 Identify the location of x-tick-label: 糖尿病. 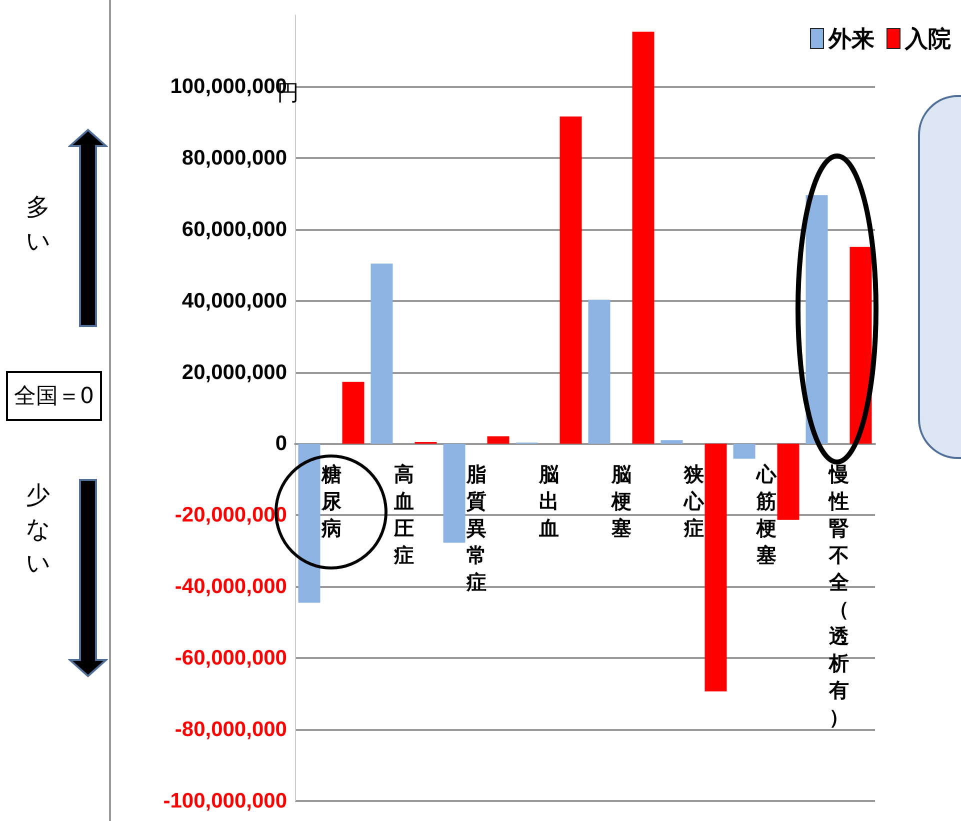
(331, 501).